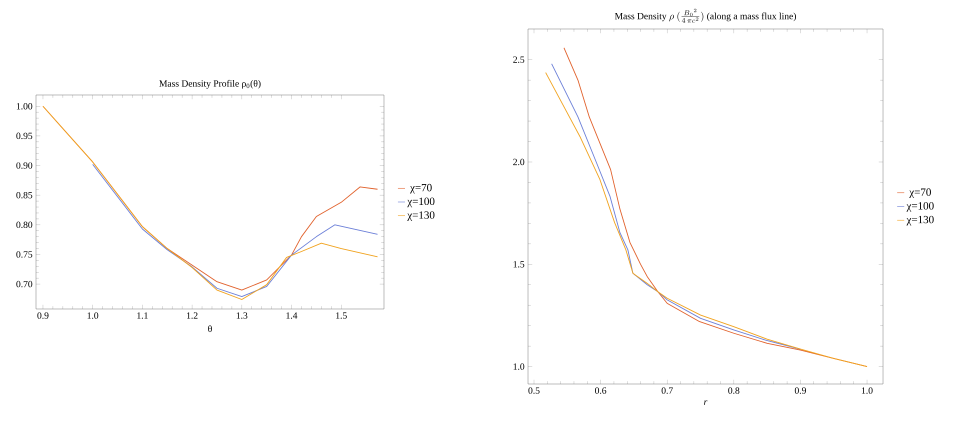  What do you see at coordinates (192, 315) in the screenshot?
I see `x-tick-label: 1.2` at bounding box center [192, 315].